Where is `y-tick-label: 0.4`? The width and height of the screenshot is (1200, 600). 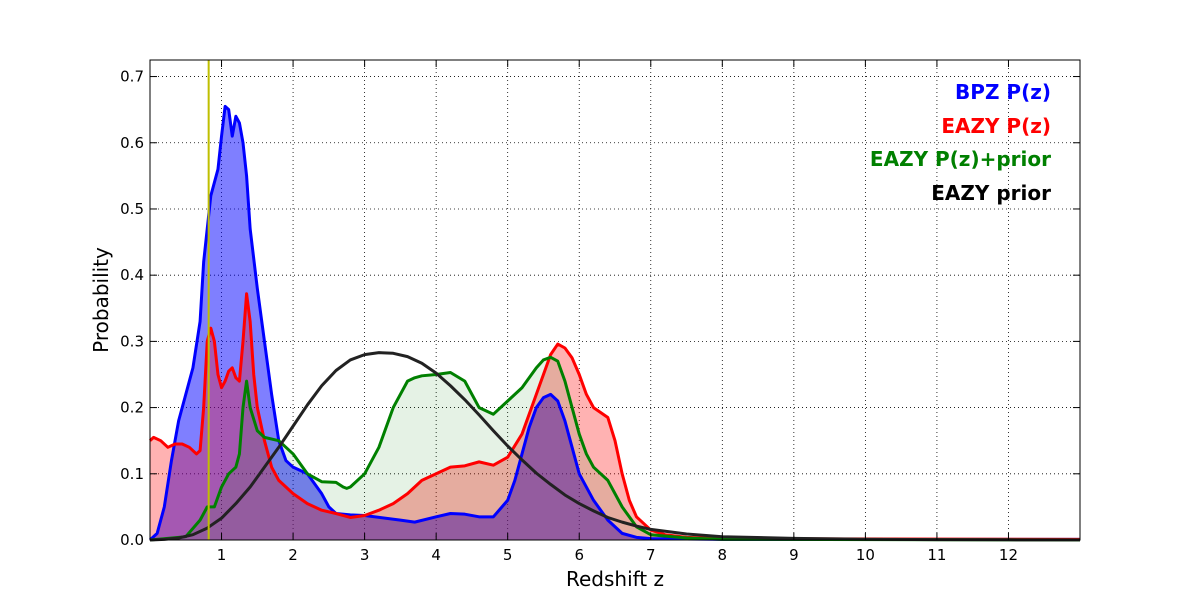 y-tick-label: 0.4 is located at coordinates (132, 275).